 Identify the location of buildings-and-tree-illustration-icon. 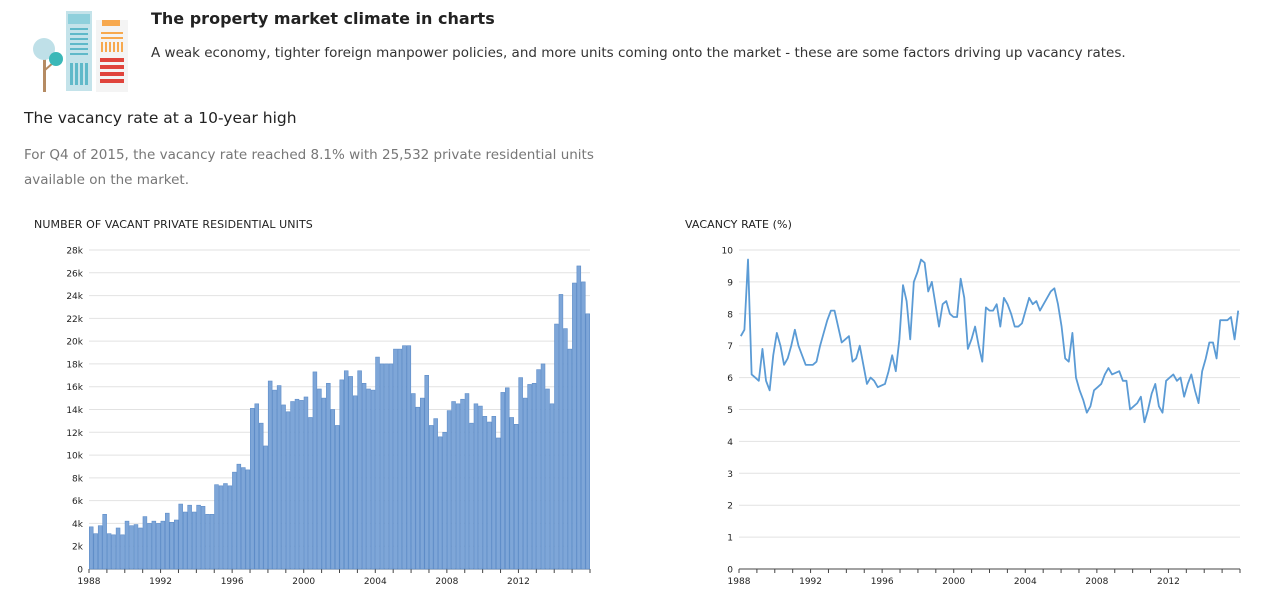
(80, 51).